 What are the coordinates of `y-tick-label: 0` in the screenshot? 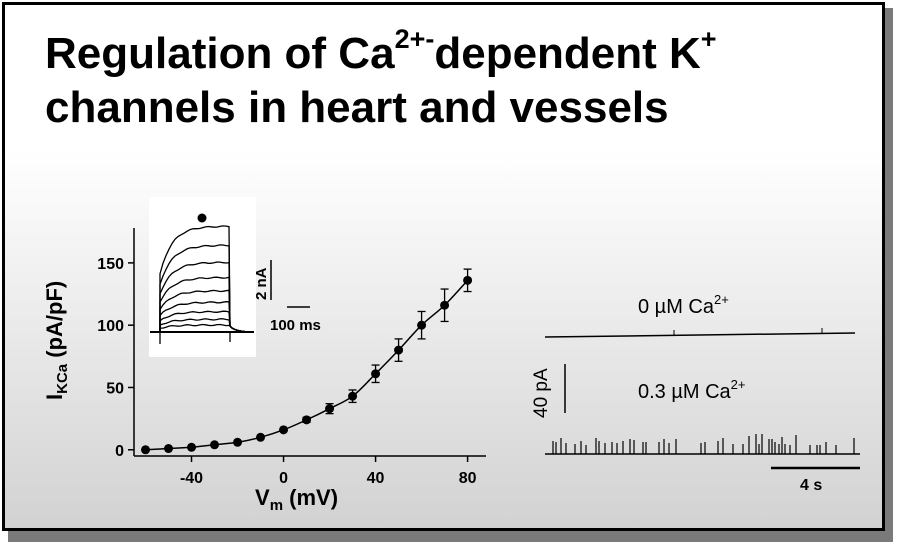 It's located at (119, 451).